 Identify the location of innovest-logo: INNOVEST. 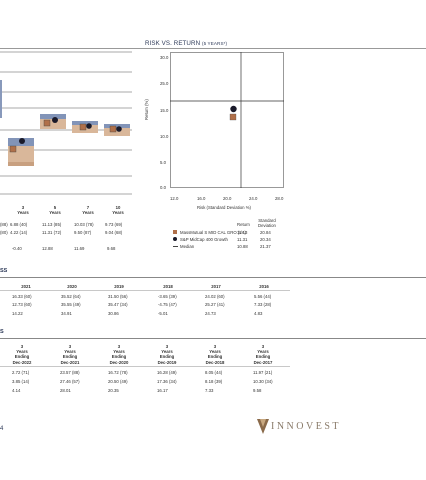
(317, 428).